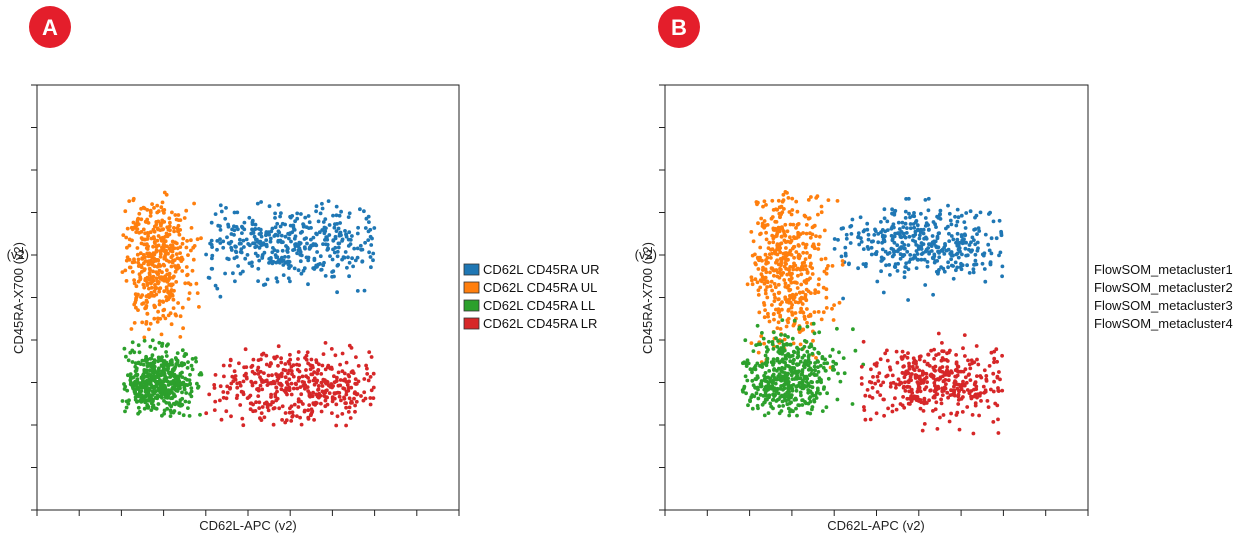 This screenshot has width=1252, height=535. I want to click on series-cd62l-cd45ra-ur, so click(290, 249).